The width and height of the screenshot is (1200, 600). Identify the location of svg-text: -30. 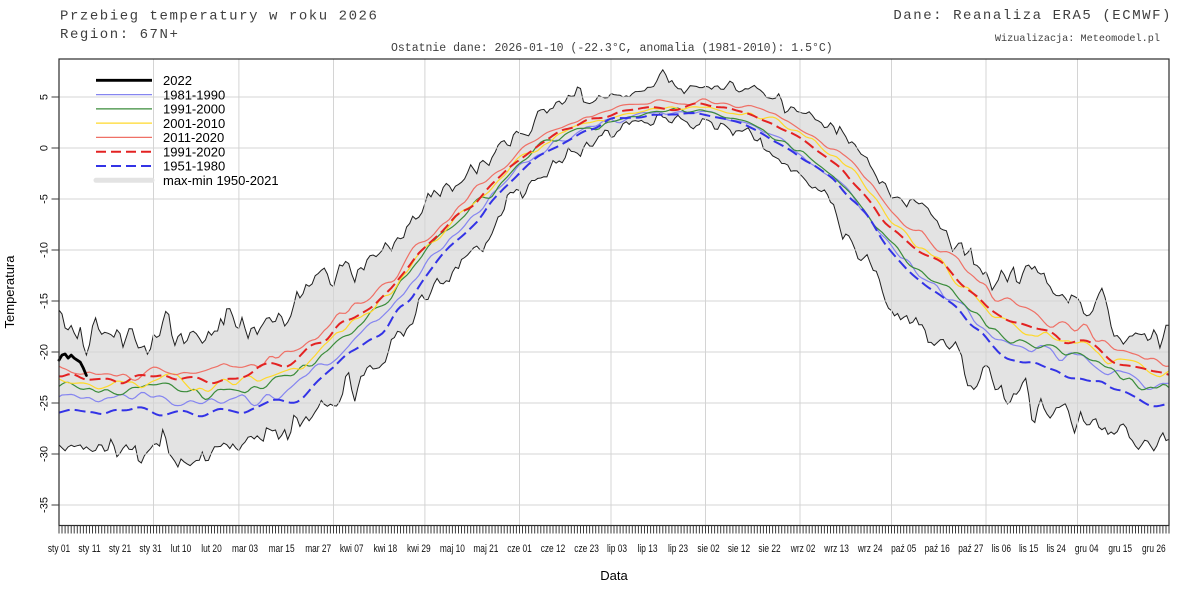
(45, 454).